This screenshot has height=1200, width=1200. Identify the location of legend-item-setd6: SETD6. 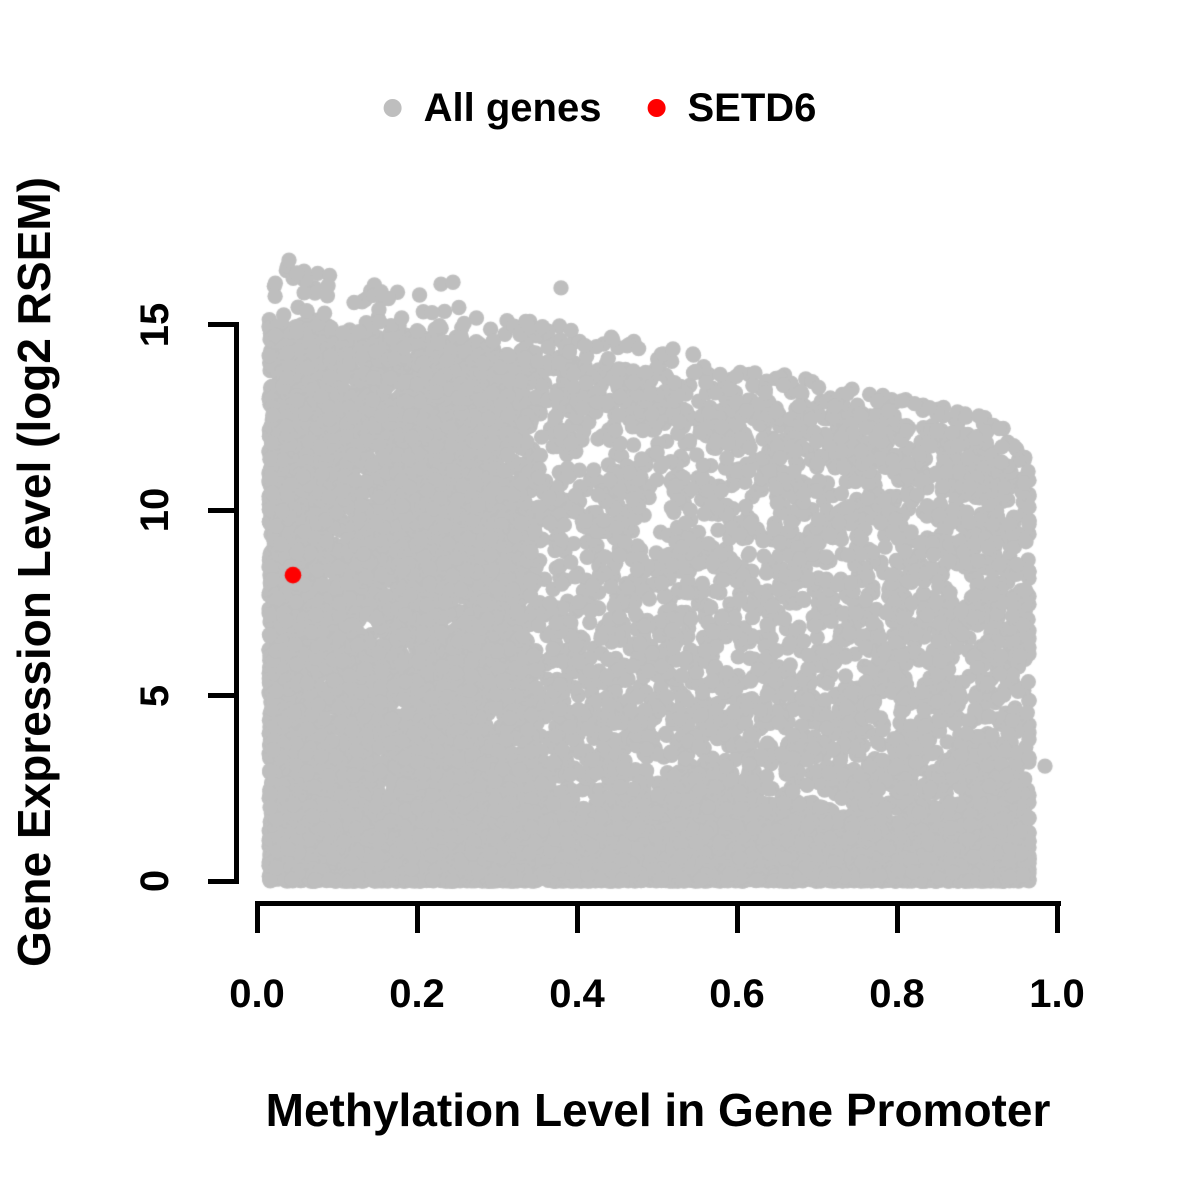
(731, 108).